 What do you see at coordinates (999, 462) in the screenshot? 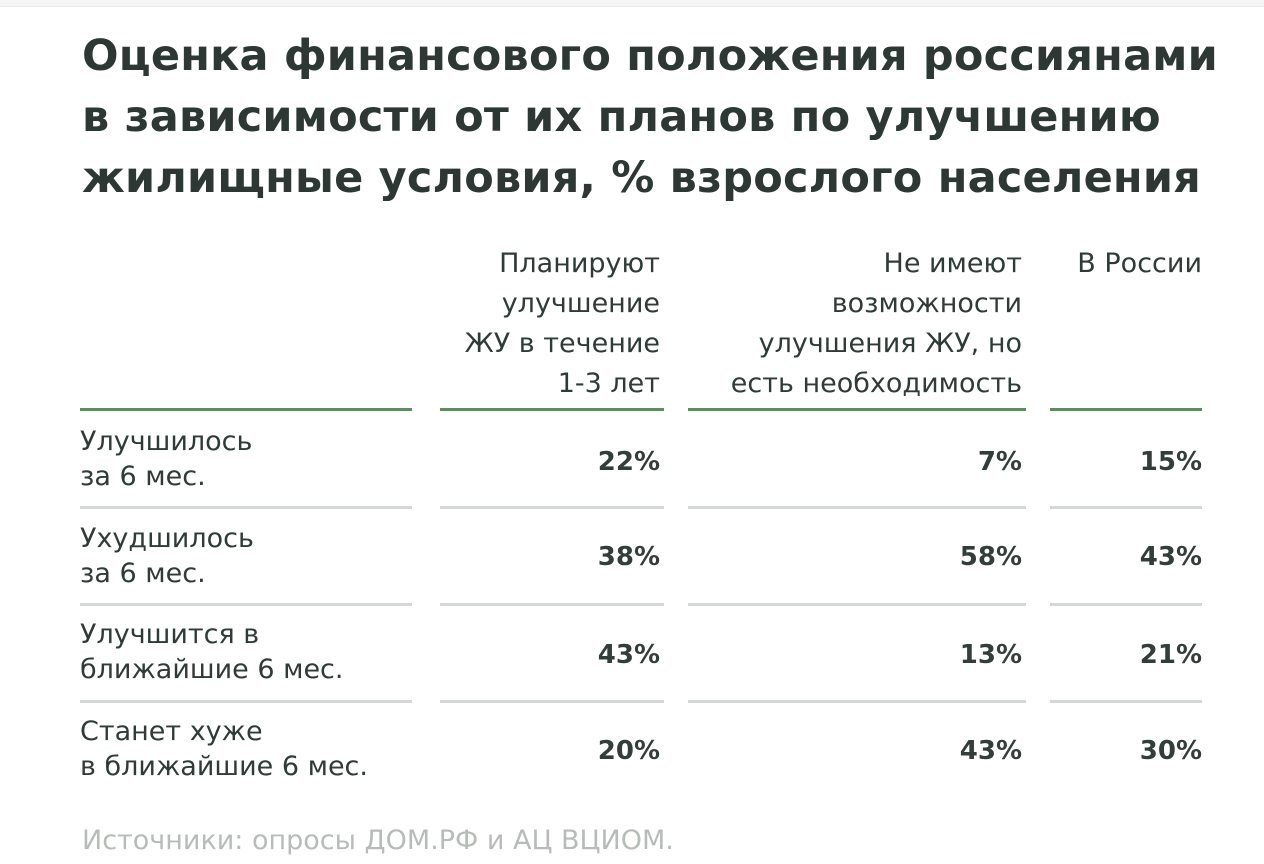
I see `table-cell: 7%` at bounding box center [999, 462].